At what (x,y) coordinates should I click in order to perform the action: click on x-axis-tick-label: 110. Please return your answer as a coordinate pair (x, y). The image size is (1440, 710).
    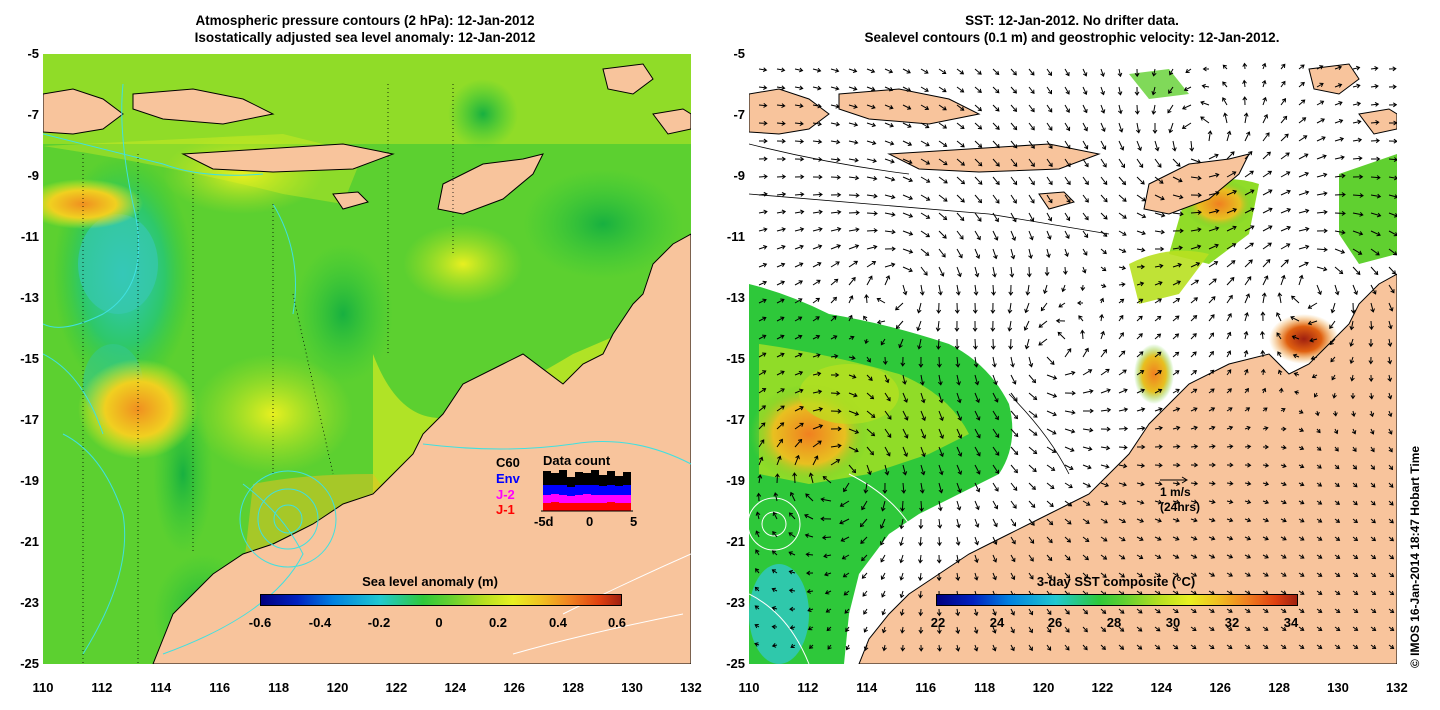
    Looking at the image, I should click on (43, 687).